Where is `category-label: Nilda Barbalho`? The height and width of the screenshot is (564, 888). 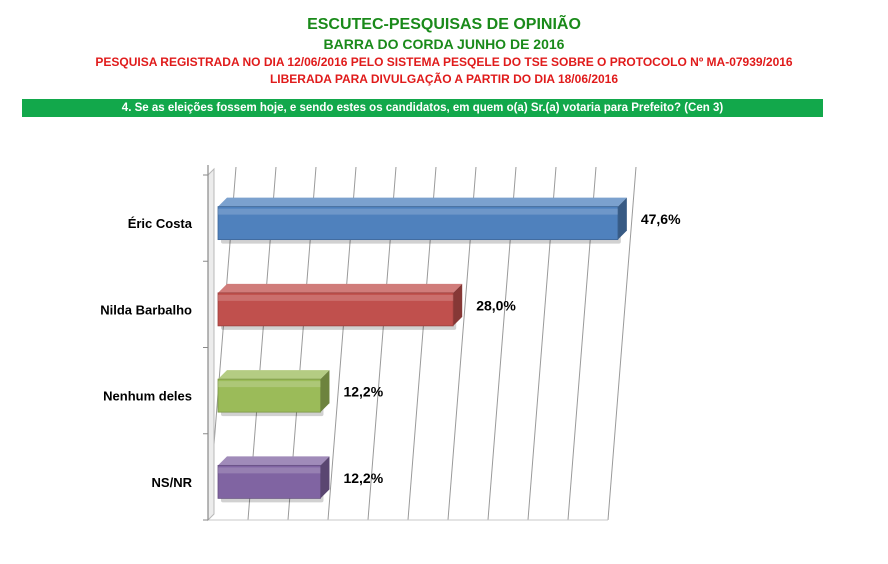 category-label: Nilda Barbalho is located at coordinates (146, 309).